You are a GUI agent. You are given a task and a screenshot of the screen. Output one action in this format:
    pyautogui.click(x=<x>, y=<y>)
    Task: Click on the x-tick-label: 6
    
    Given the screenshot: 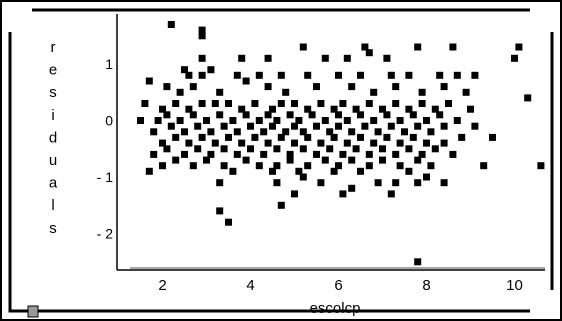 What is the action you would take?
    pyautogui.click(x=338, y=285)
    